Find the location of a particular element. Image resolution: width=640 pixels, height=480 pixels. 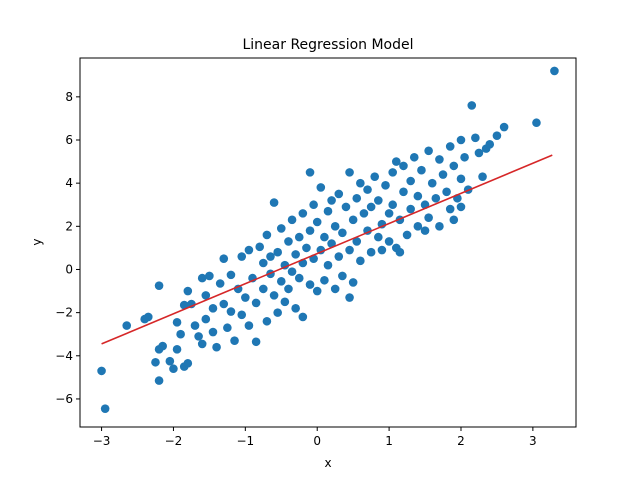

x-tick-label: 1 is located at coordinates (389, 441).